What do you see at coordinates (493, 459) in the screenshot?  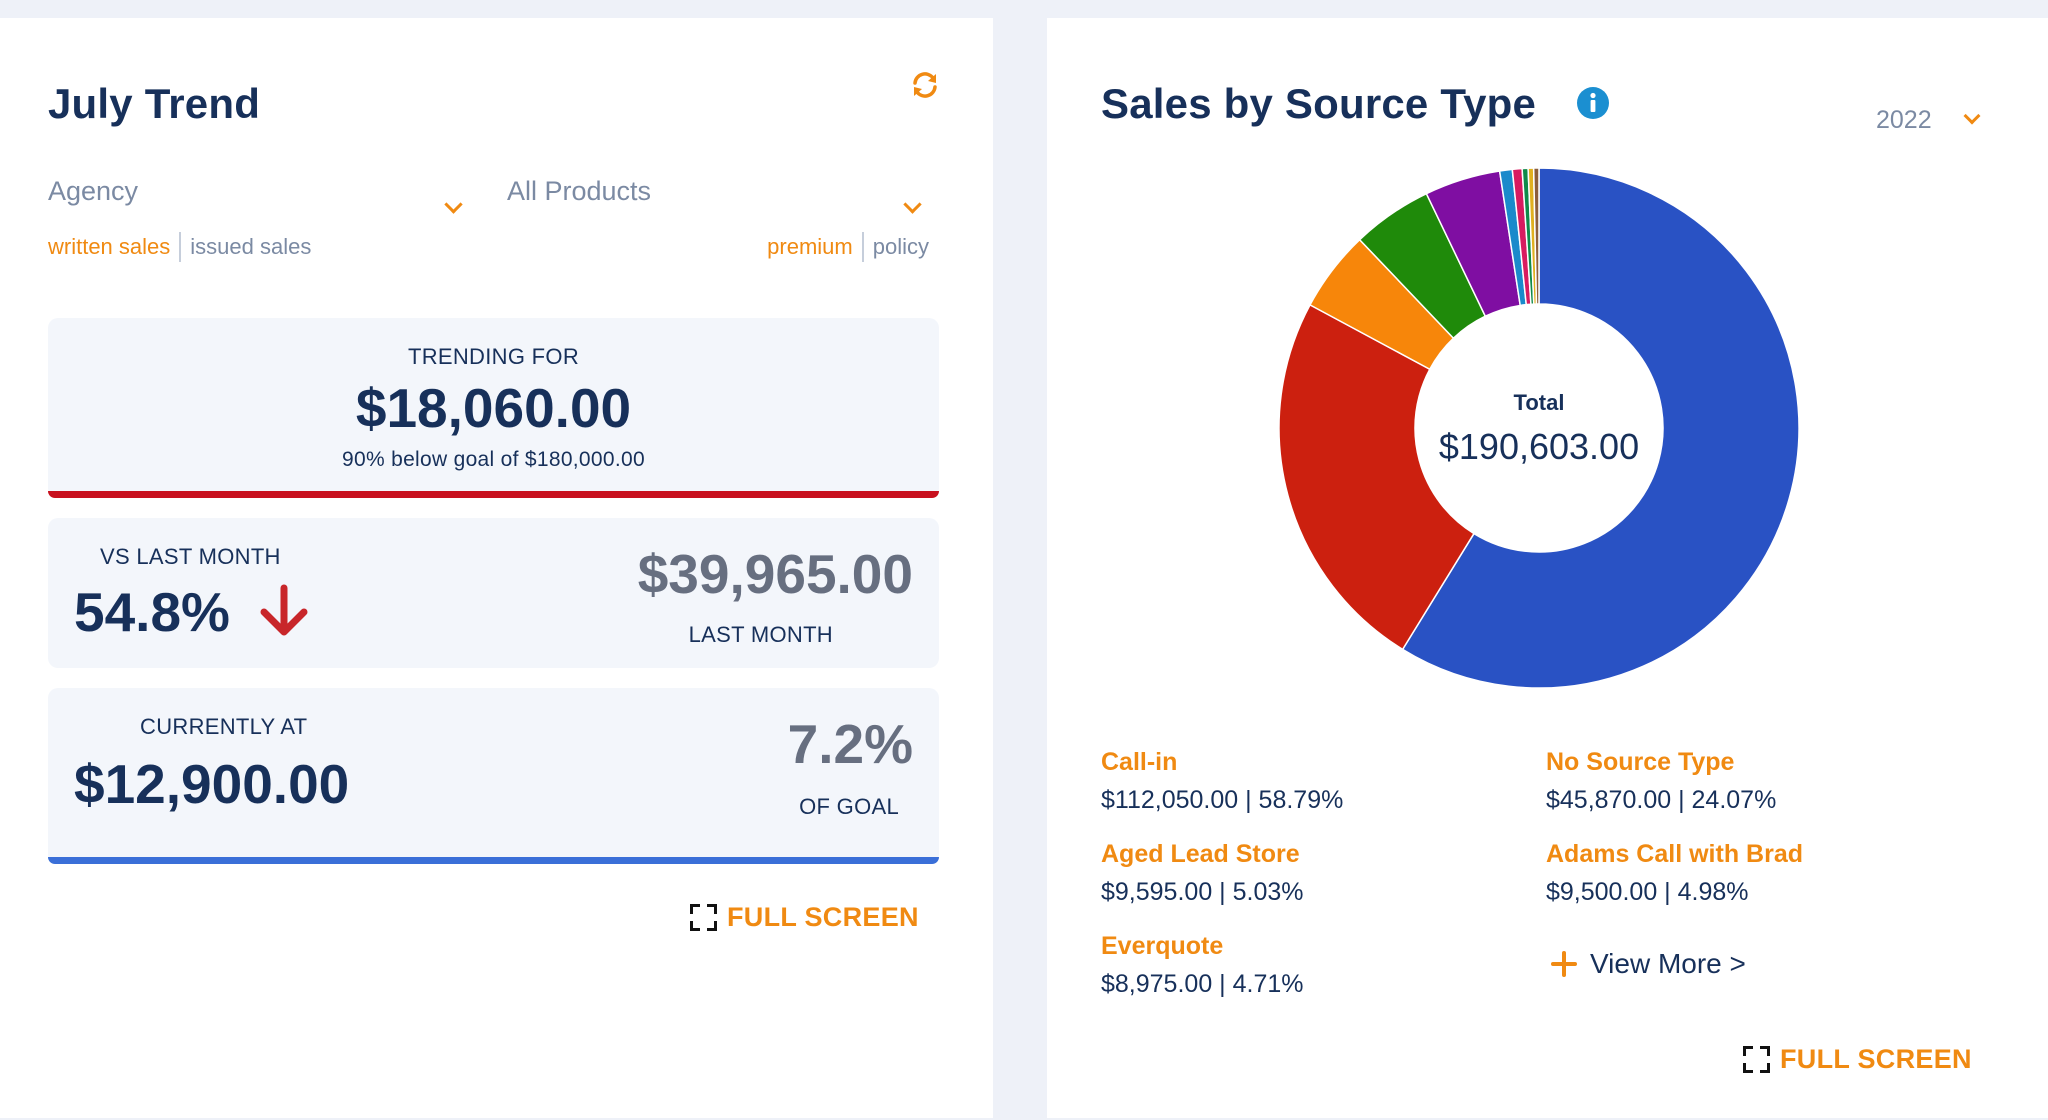 I see `trending-goal-note: 90% below goal of $180,000.00` at bounding box center [493, 459].